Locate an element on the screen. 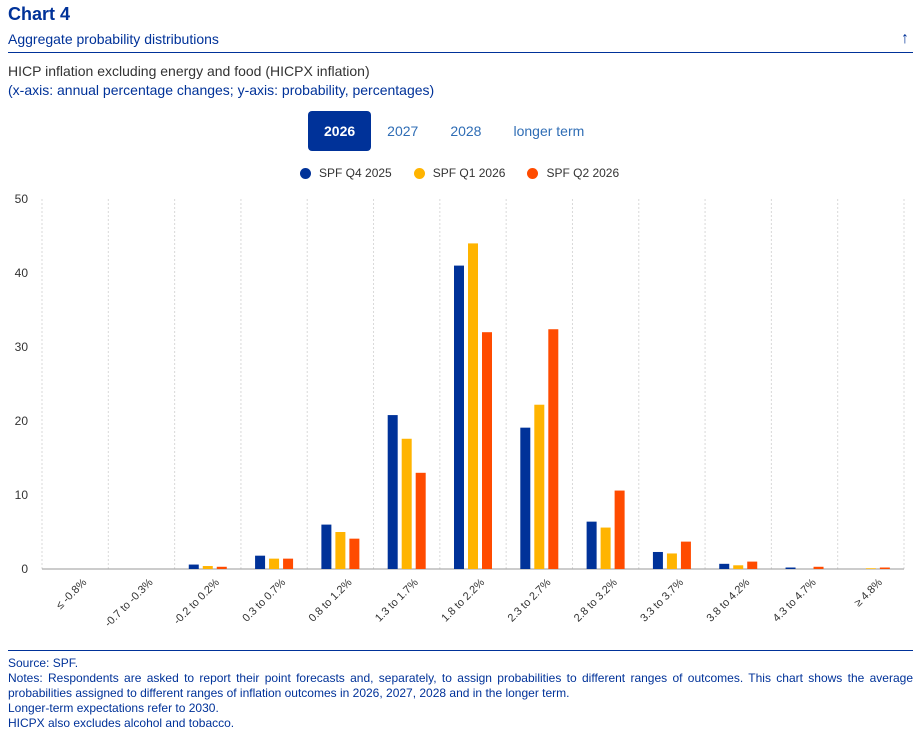  x-tick-label: -0.7 to -0.3% is located at coordinates (129, 602).